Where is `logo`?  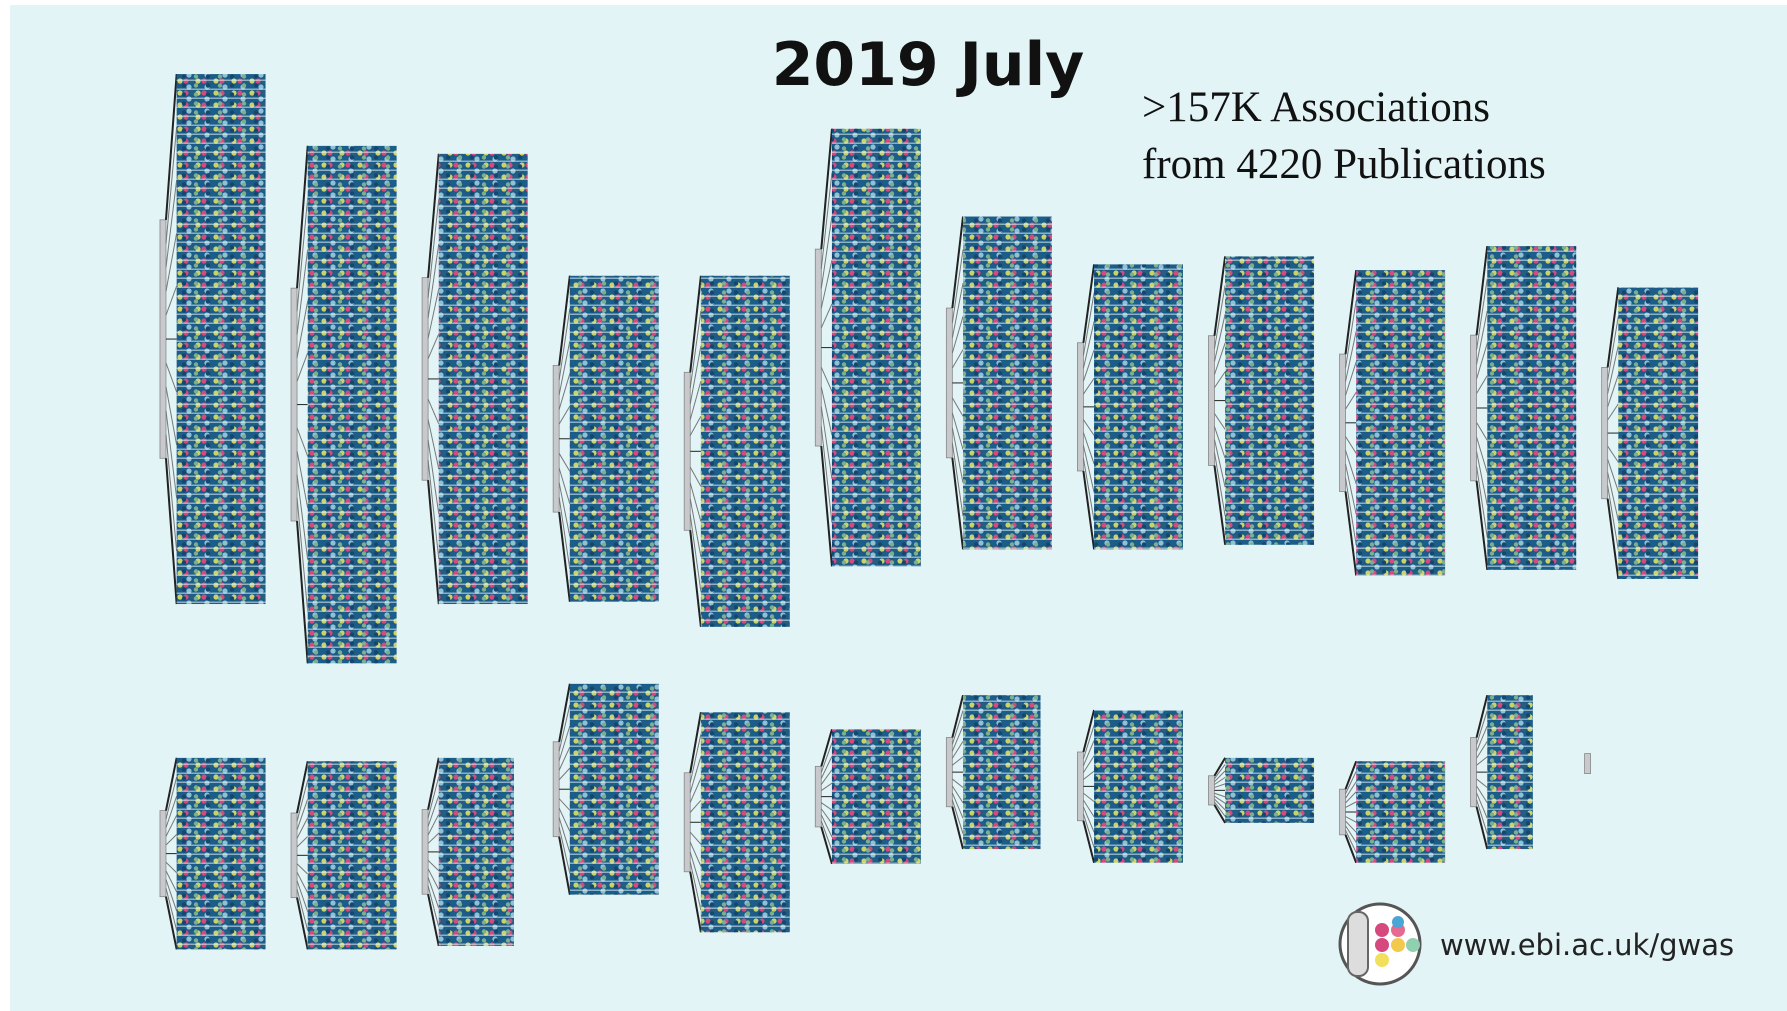 logo is located at coordinates (1380, 944).